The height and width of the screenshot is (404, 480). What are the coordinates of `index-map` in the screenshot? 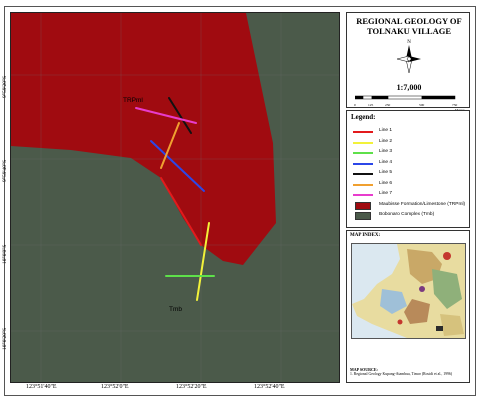 It's located at (408, 291).